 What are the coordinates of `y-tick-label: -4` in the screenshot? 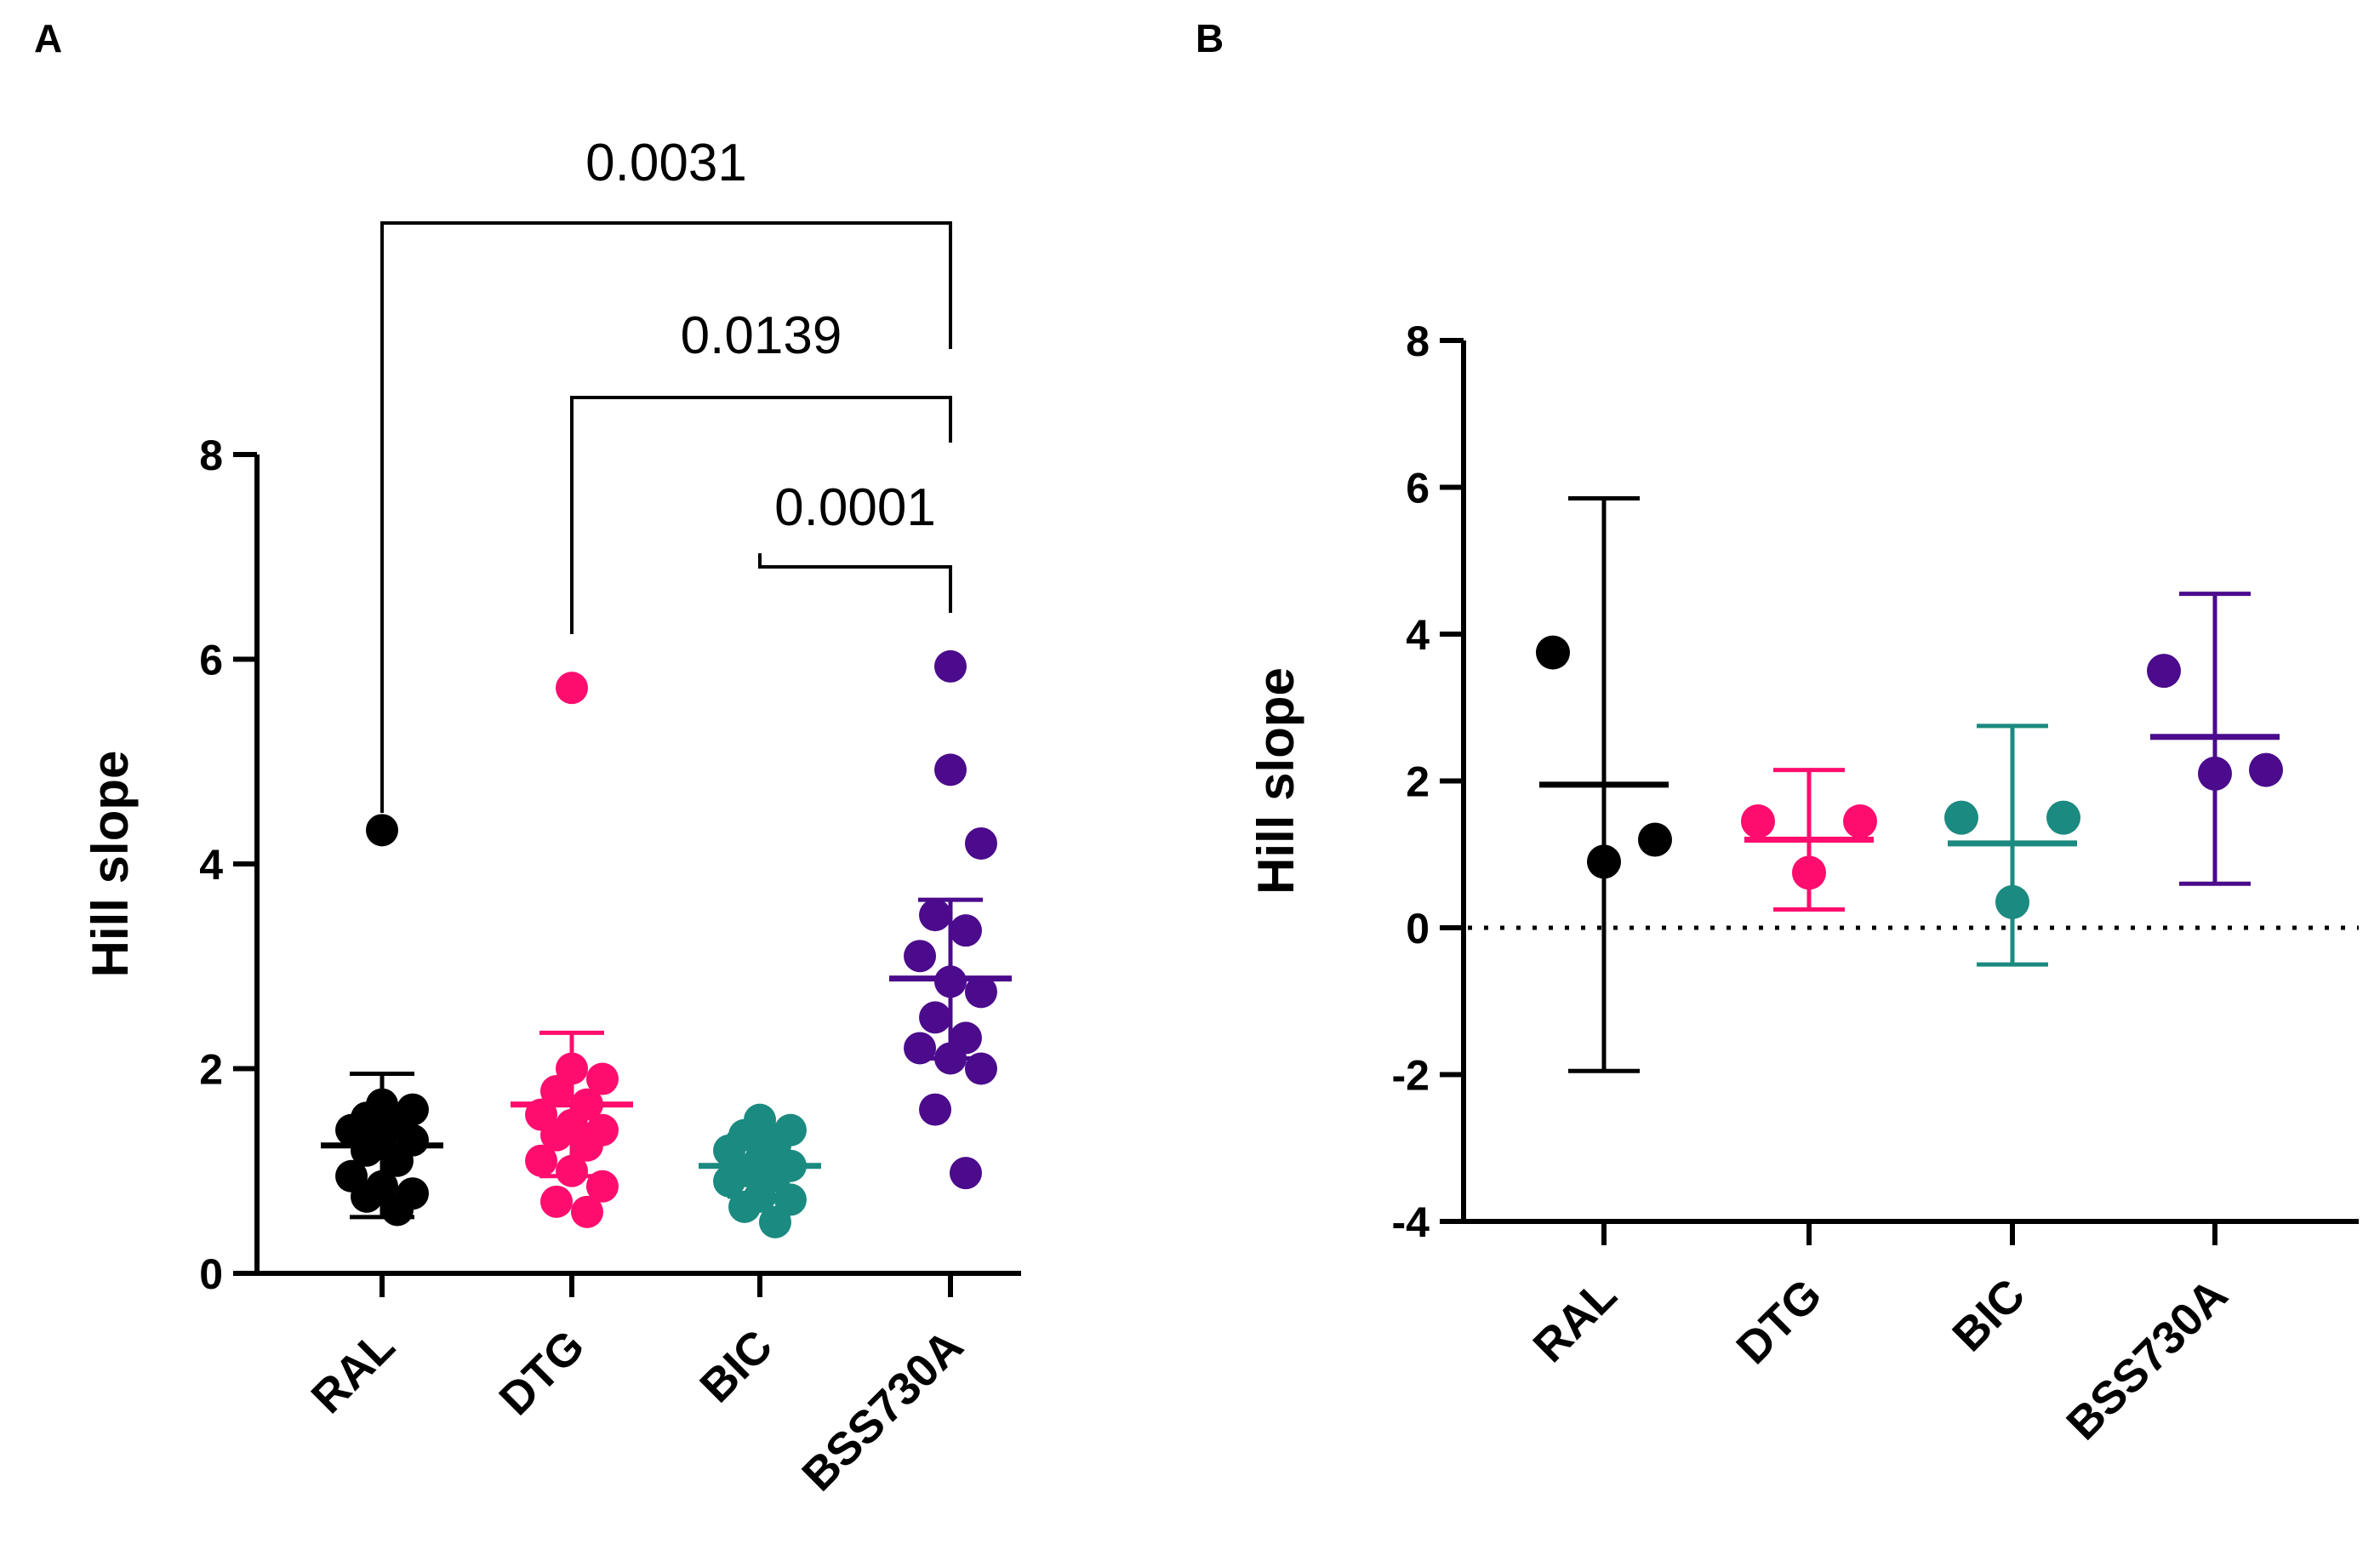 It's located at (1411, 1222).